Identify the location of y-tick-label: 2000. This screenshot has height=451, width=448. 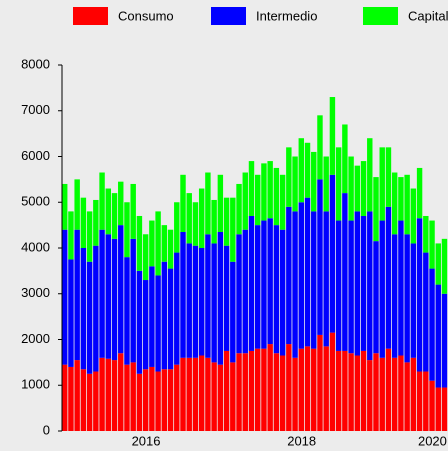
(35, 338).